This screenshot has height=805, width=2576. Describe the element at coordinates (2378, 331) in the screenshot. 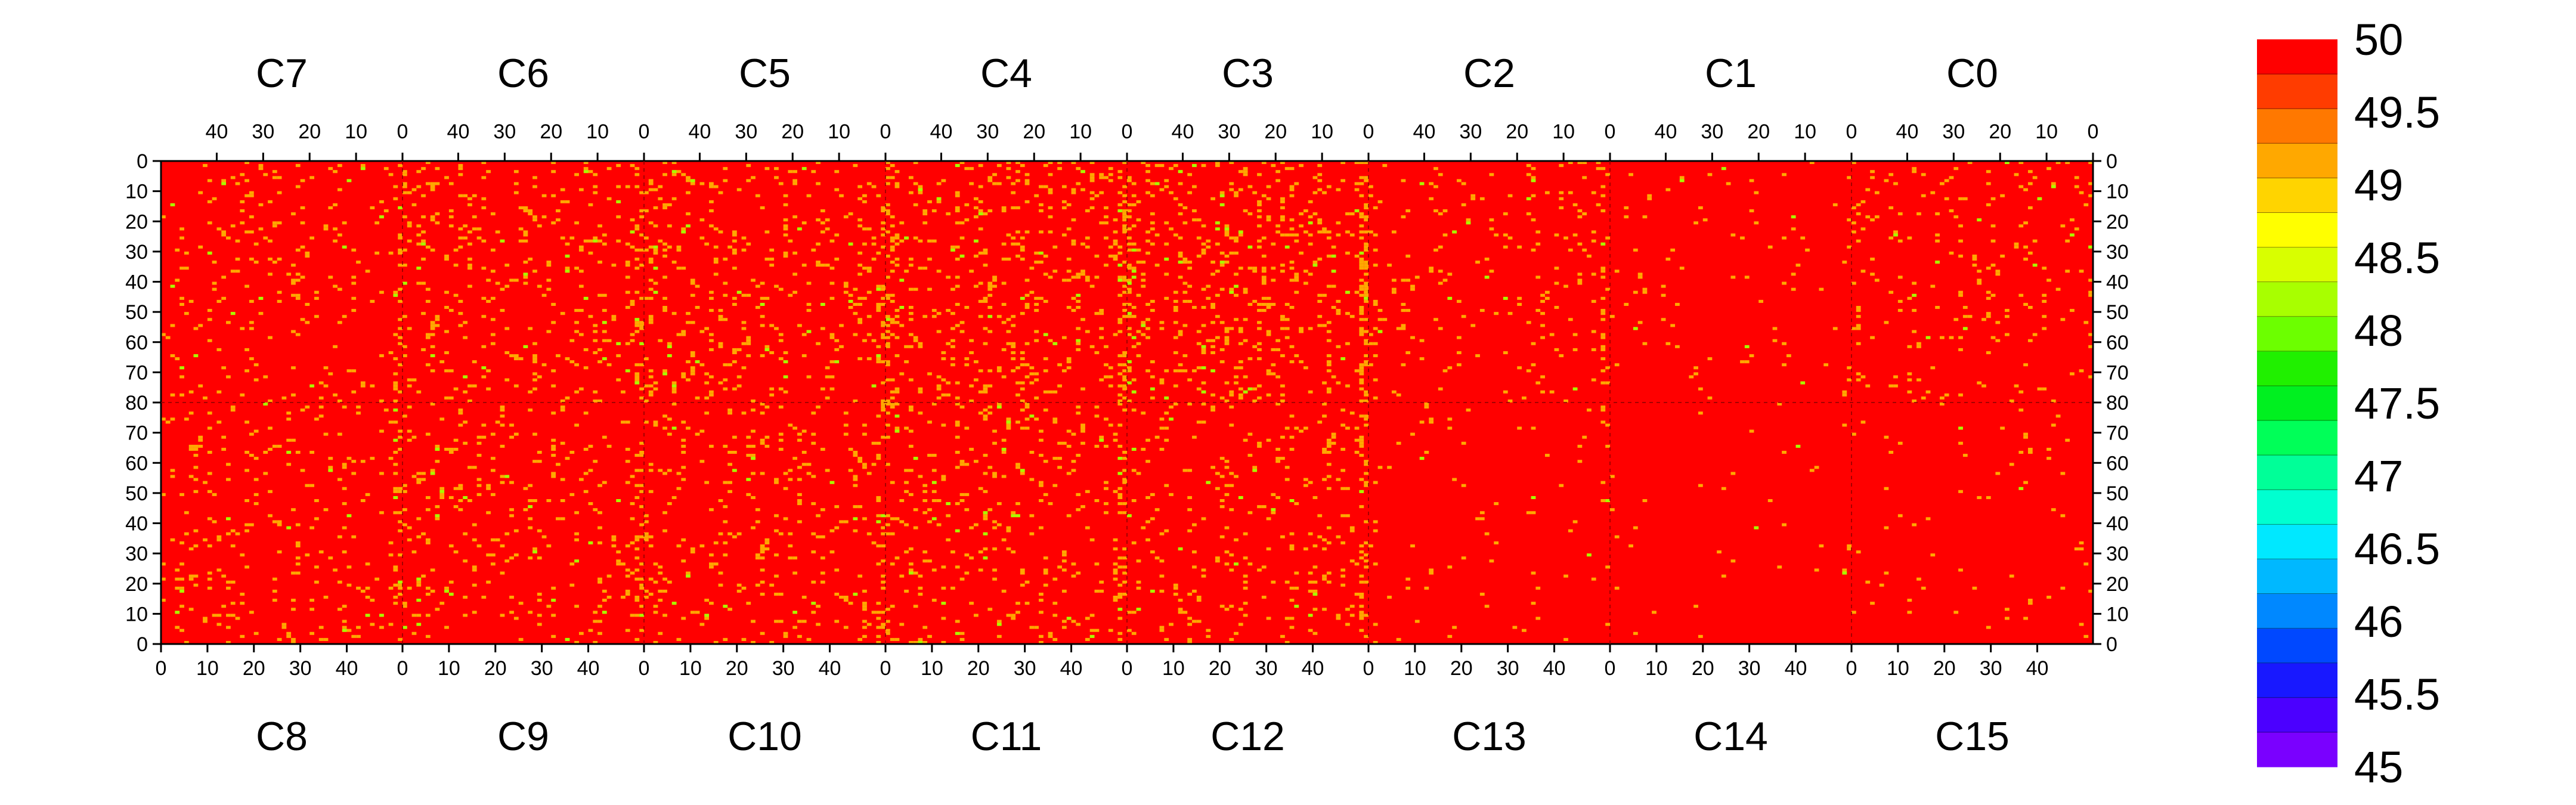

I see `colorbar-tick-label: 48` at that location.